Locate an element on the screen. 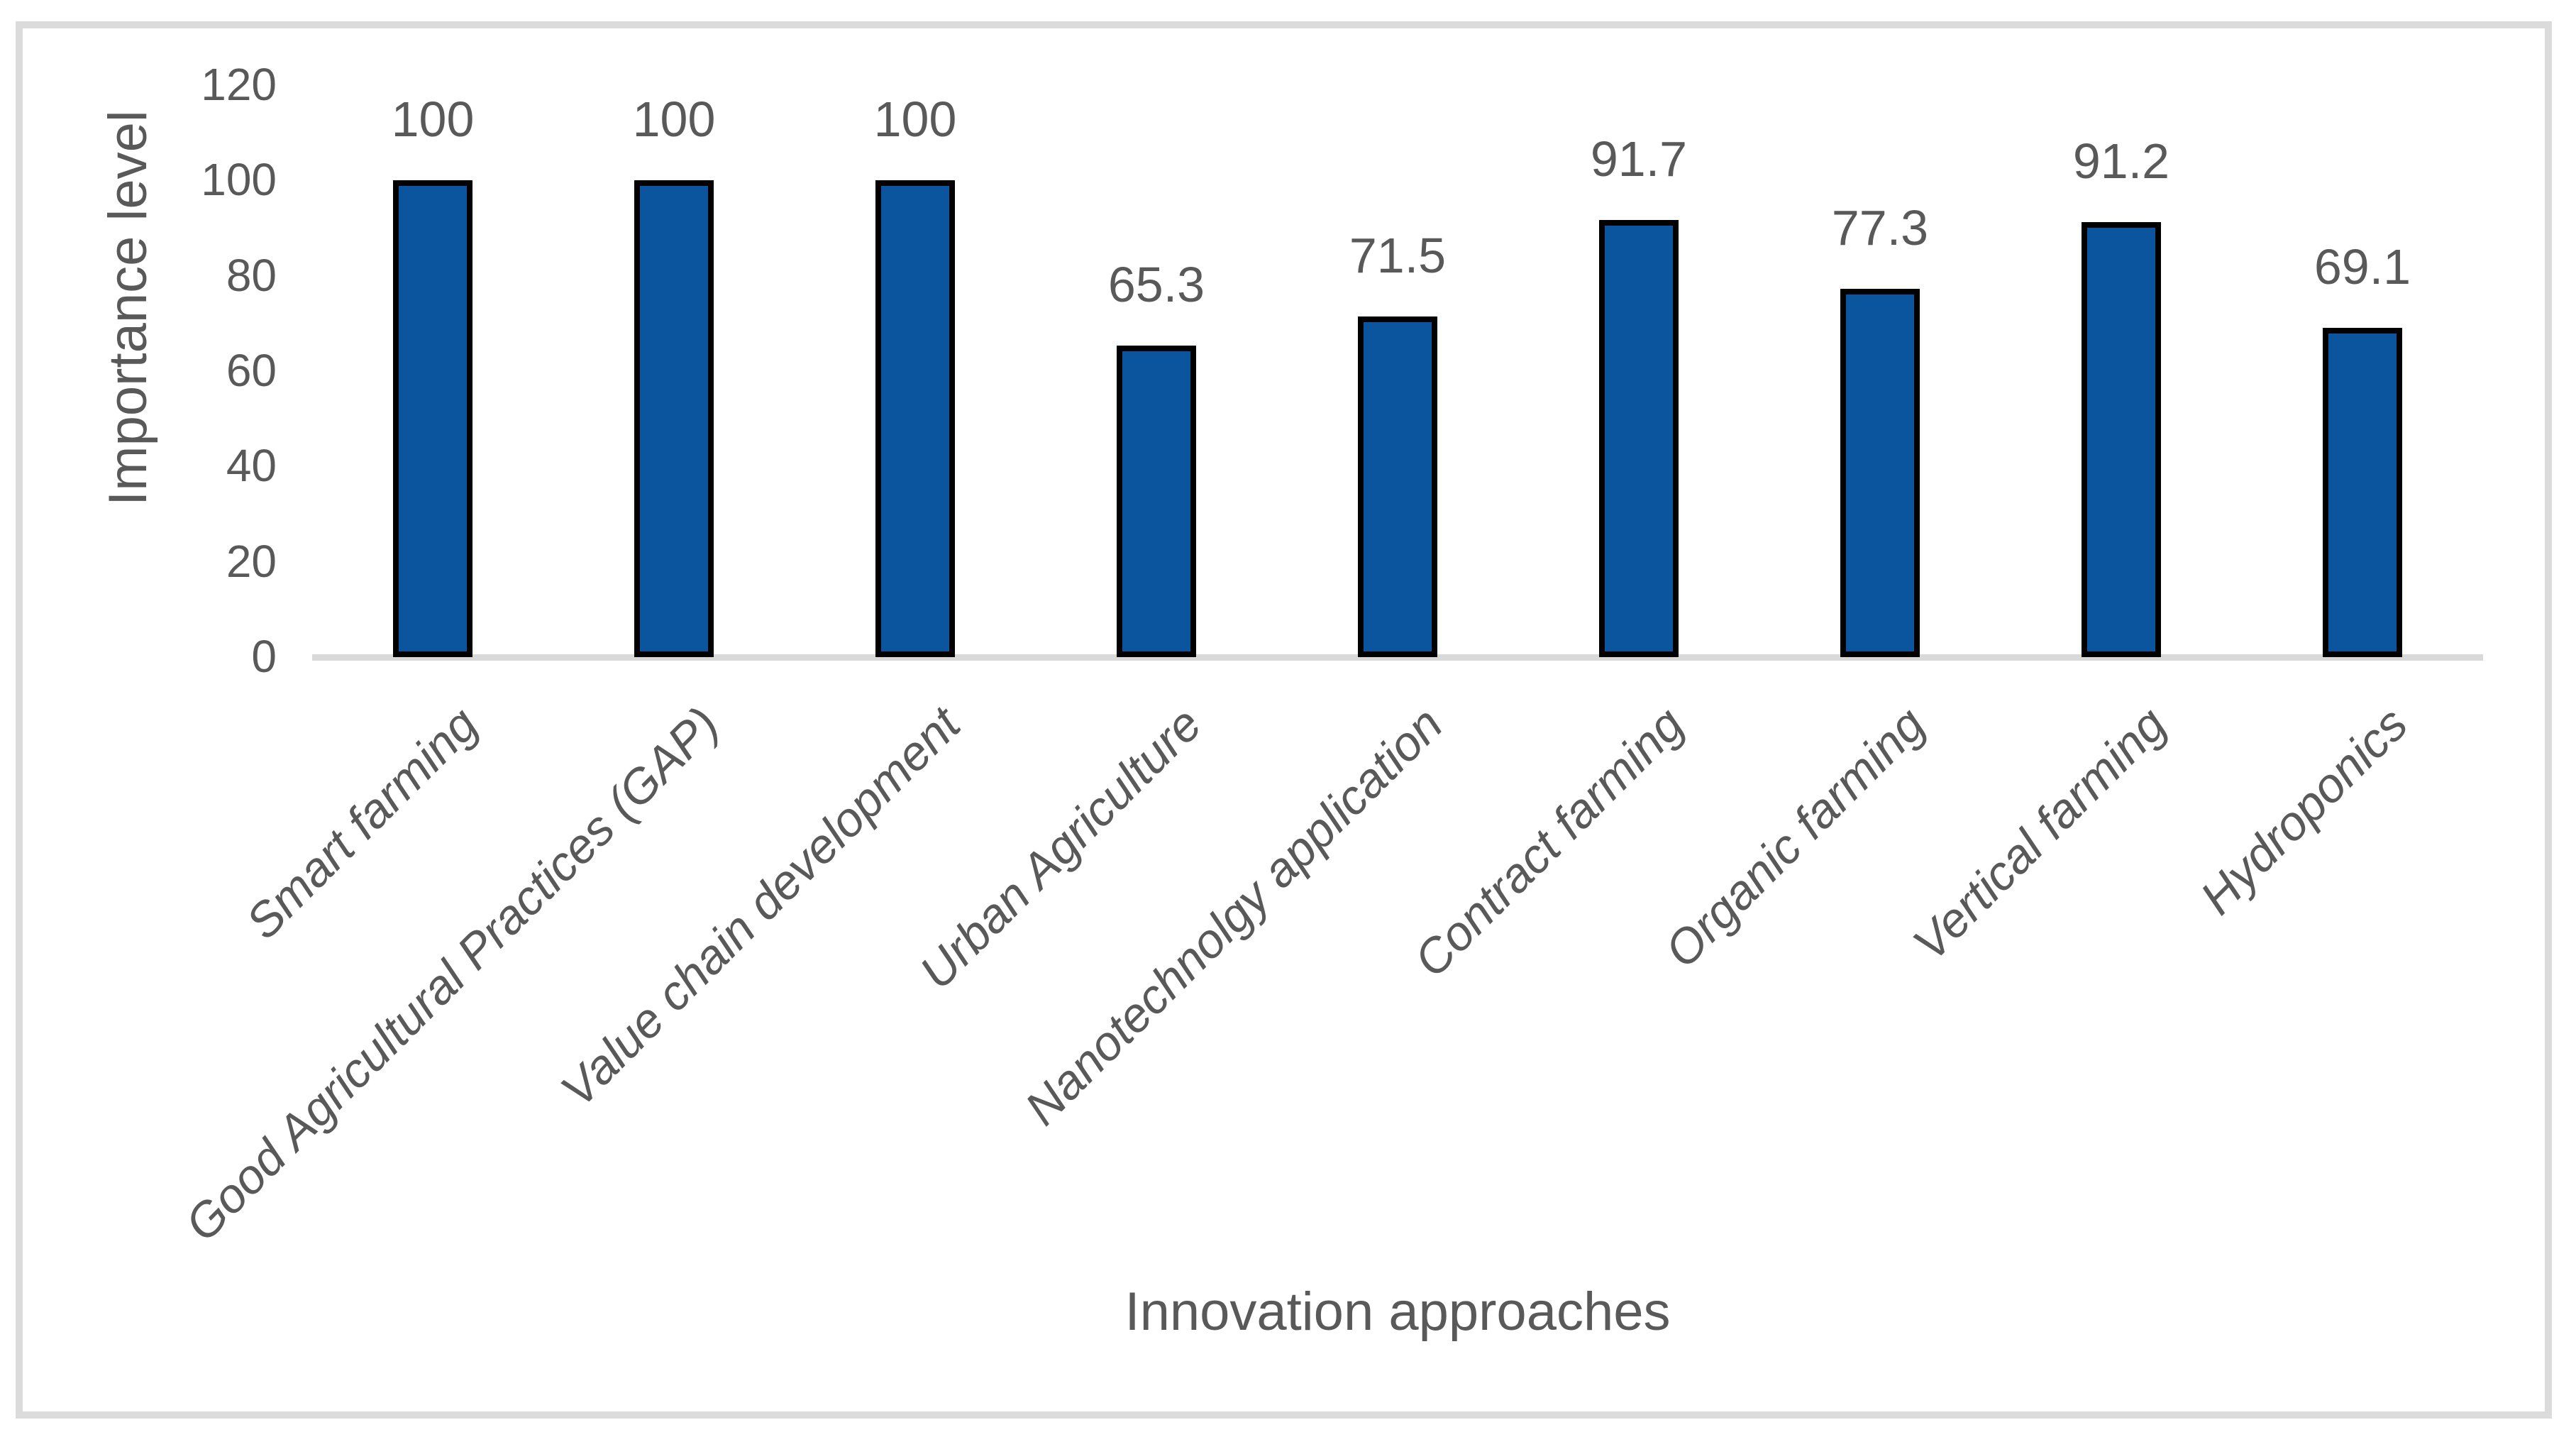  y-tick-label-20: 20 is located at coordinates (251, 561).